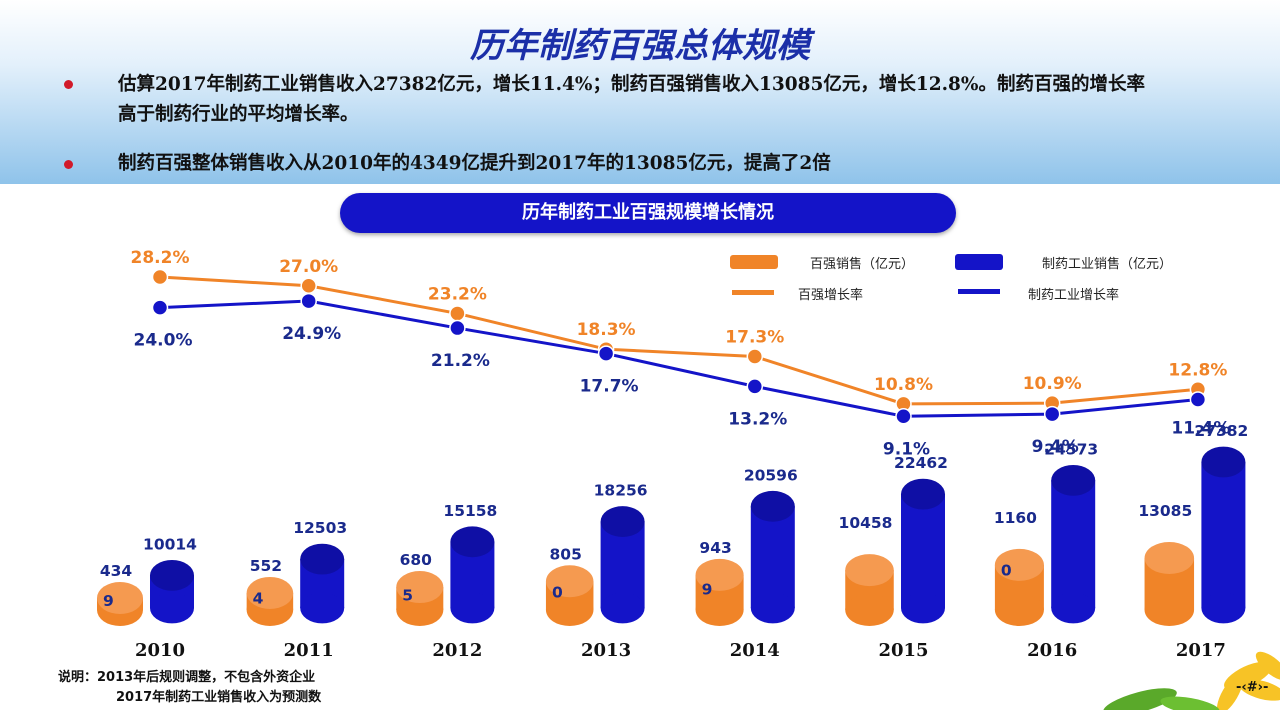 This screenshot has width=1280, height=710. What do you see at coordinates (187, 677) in the screenshot?
I see `note-1: 说明：2013年后规则调整，不包含外资企业` at bounding box center [187, 677].